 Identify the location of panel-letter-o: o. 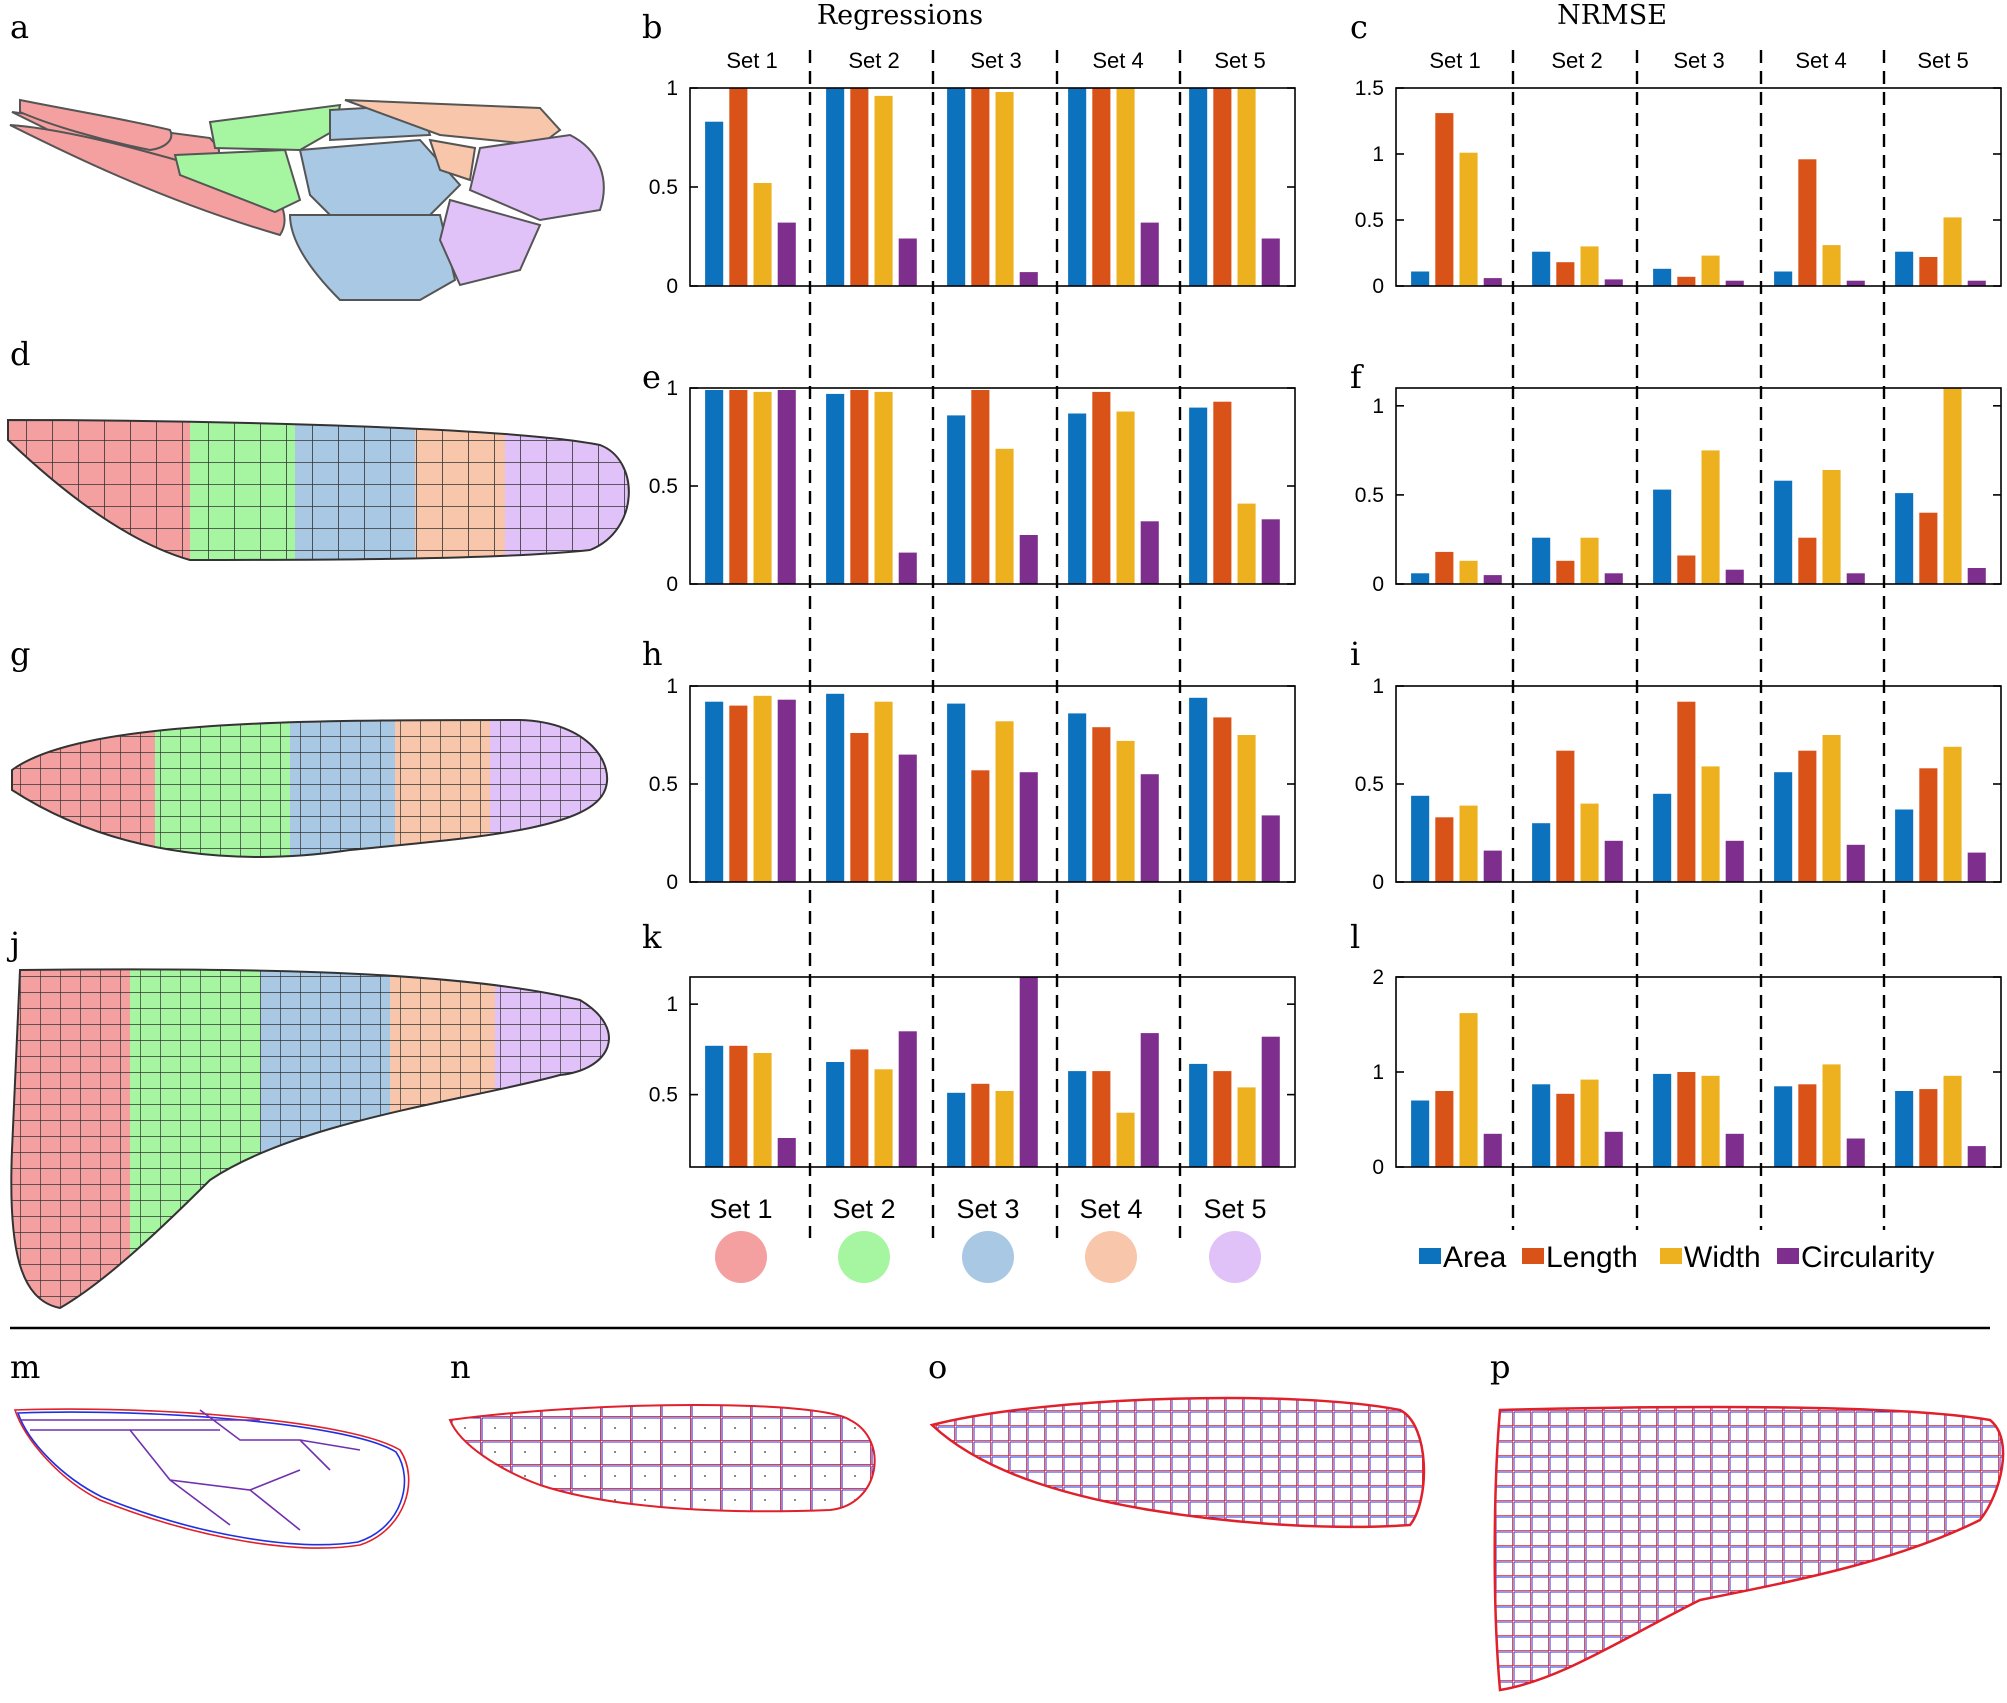
(937, 1367).